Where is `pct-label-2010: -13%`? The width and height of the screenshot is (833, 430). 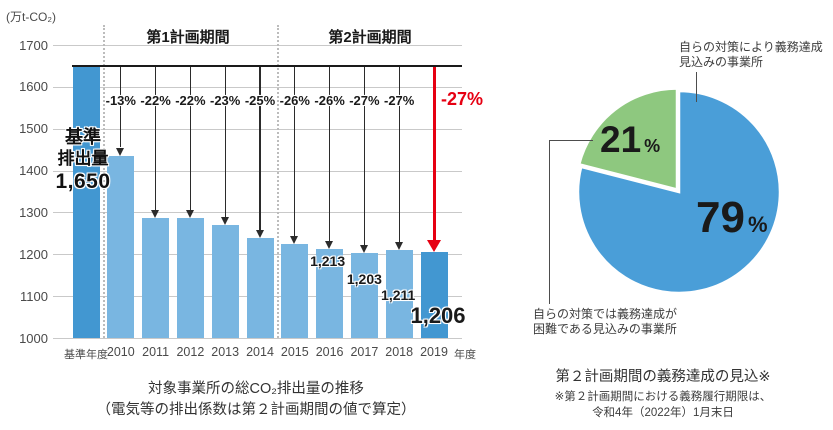 pct-label-2010: -13% is located at coordinates (120, 100).